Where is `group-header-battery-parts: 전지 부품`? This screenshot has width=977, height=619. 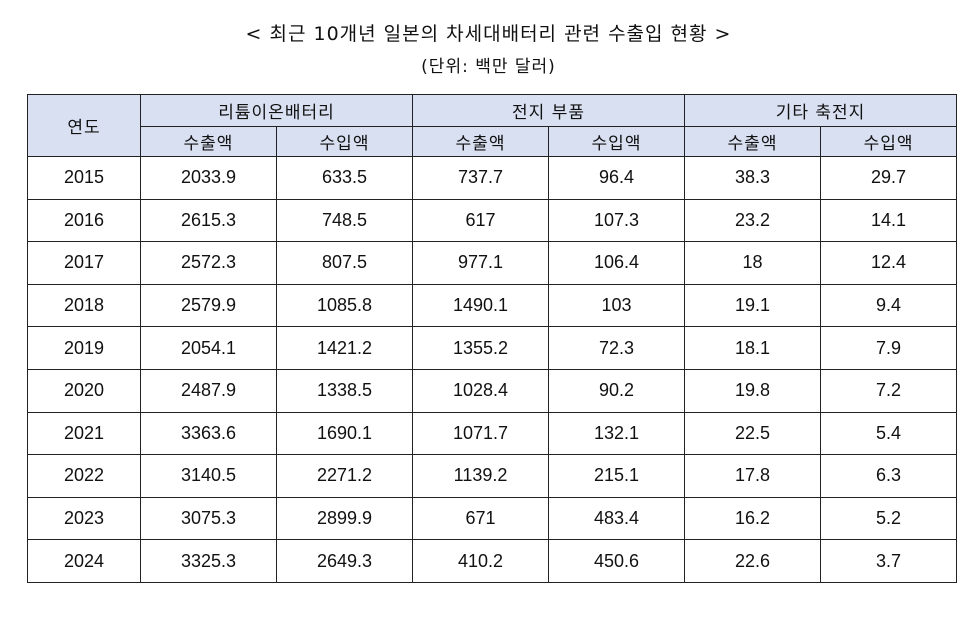 group-header-battery-parts: 전지 부품 is located at coordinates (549, 110).